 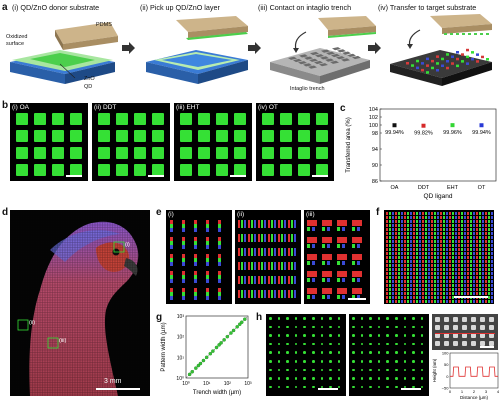 I want to click on tile-label: (iii), so click(x=310, y=214).